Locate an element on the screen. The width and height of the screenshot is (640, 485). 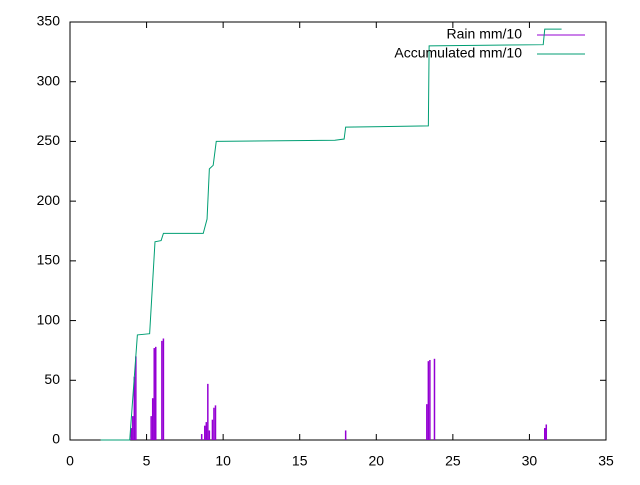
x-tick-label: 25 is located at coordinates (453, 461).